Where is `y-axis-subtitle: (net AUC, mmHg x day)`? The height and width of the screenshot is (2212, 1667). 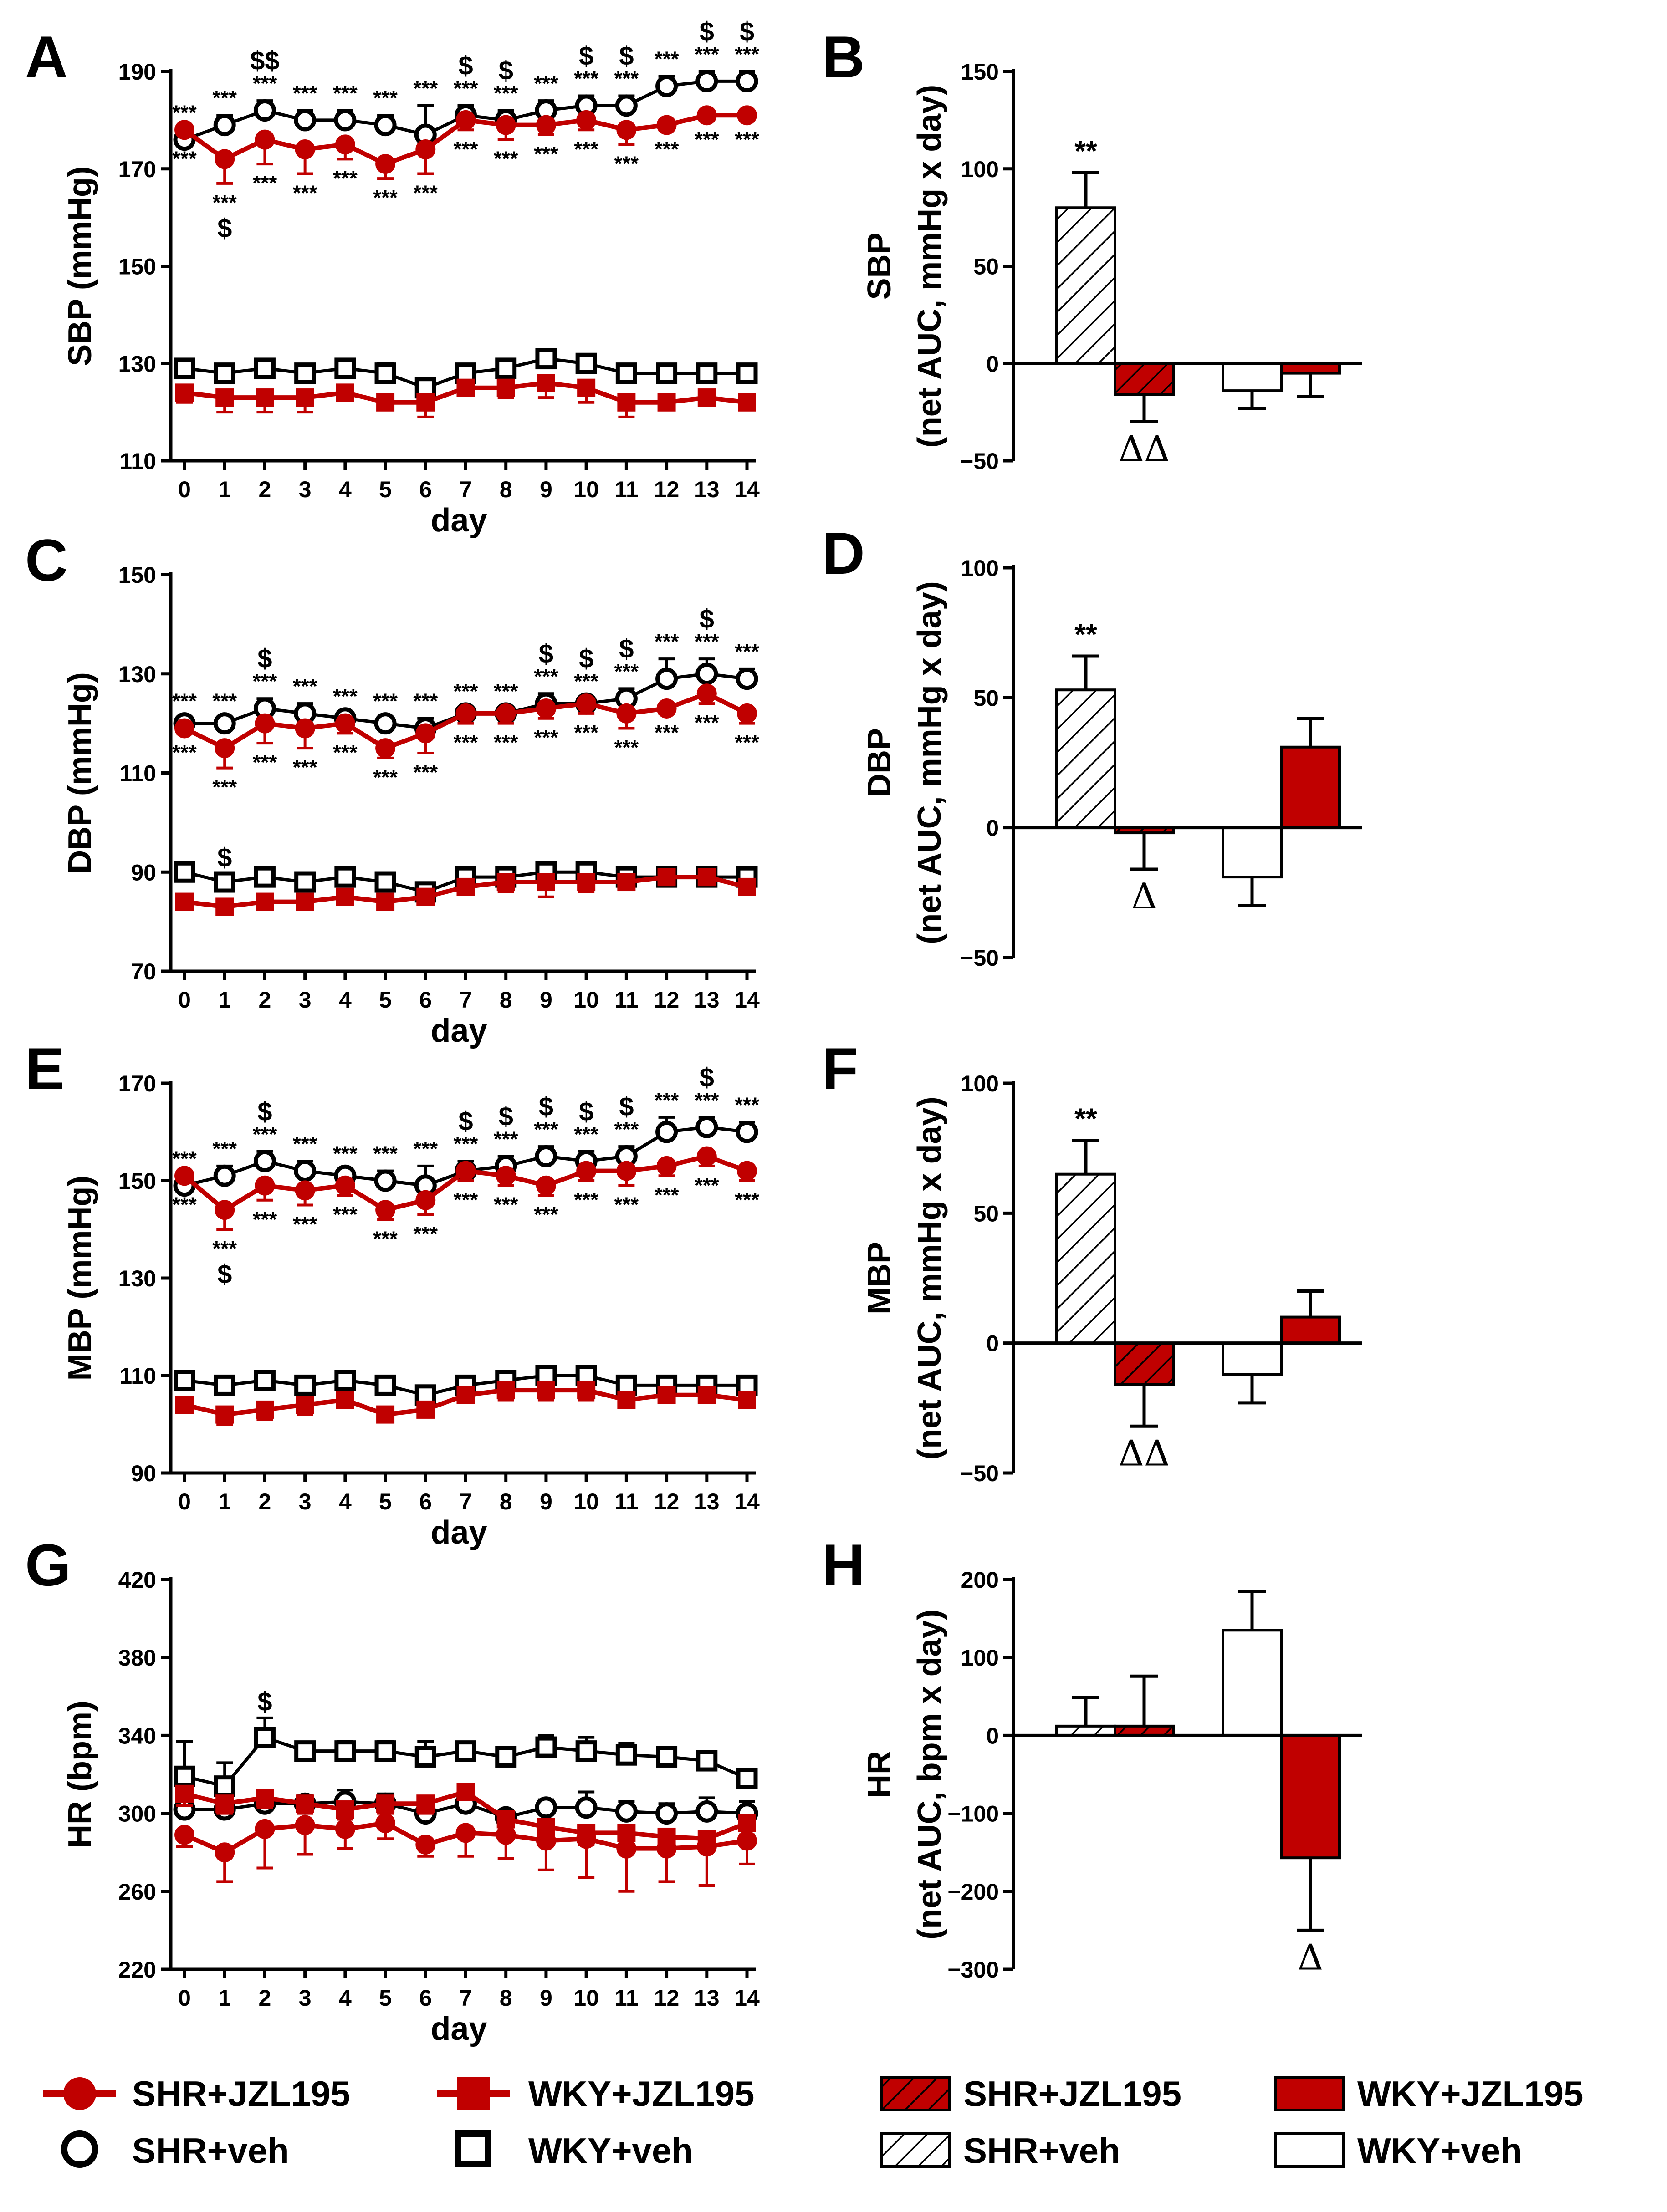 y-axis-subtitle: (net AUC, mmHg x day) is located at coordinates (929, 1277).